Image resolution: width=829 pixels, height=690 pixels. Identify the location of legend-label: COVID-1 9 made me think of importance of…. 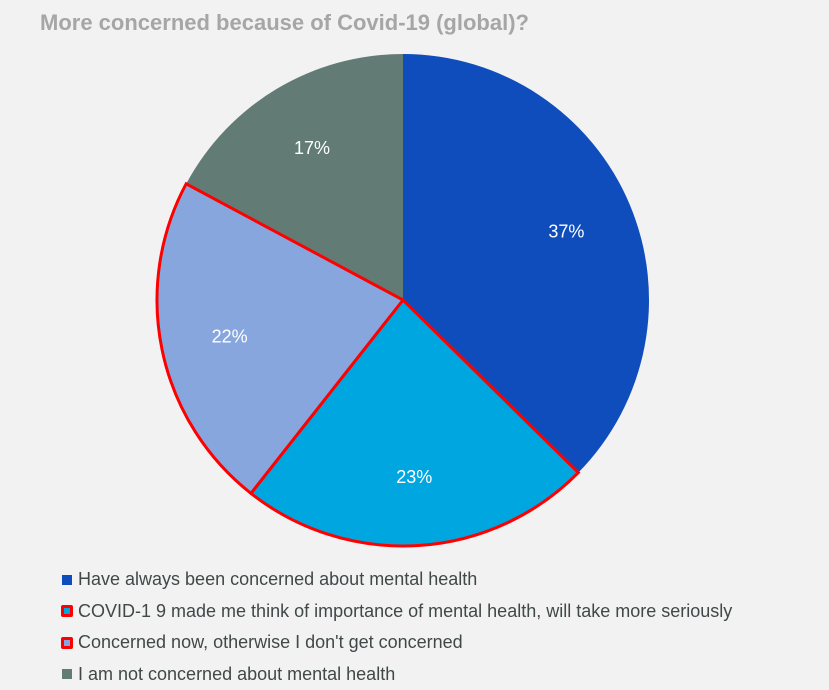
(405, 611).